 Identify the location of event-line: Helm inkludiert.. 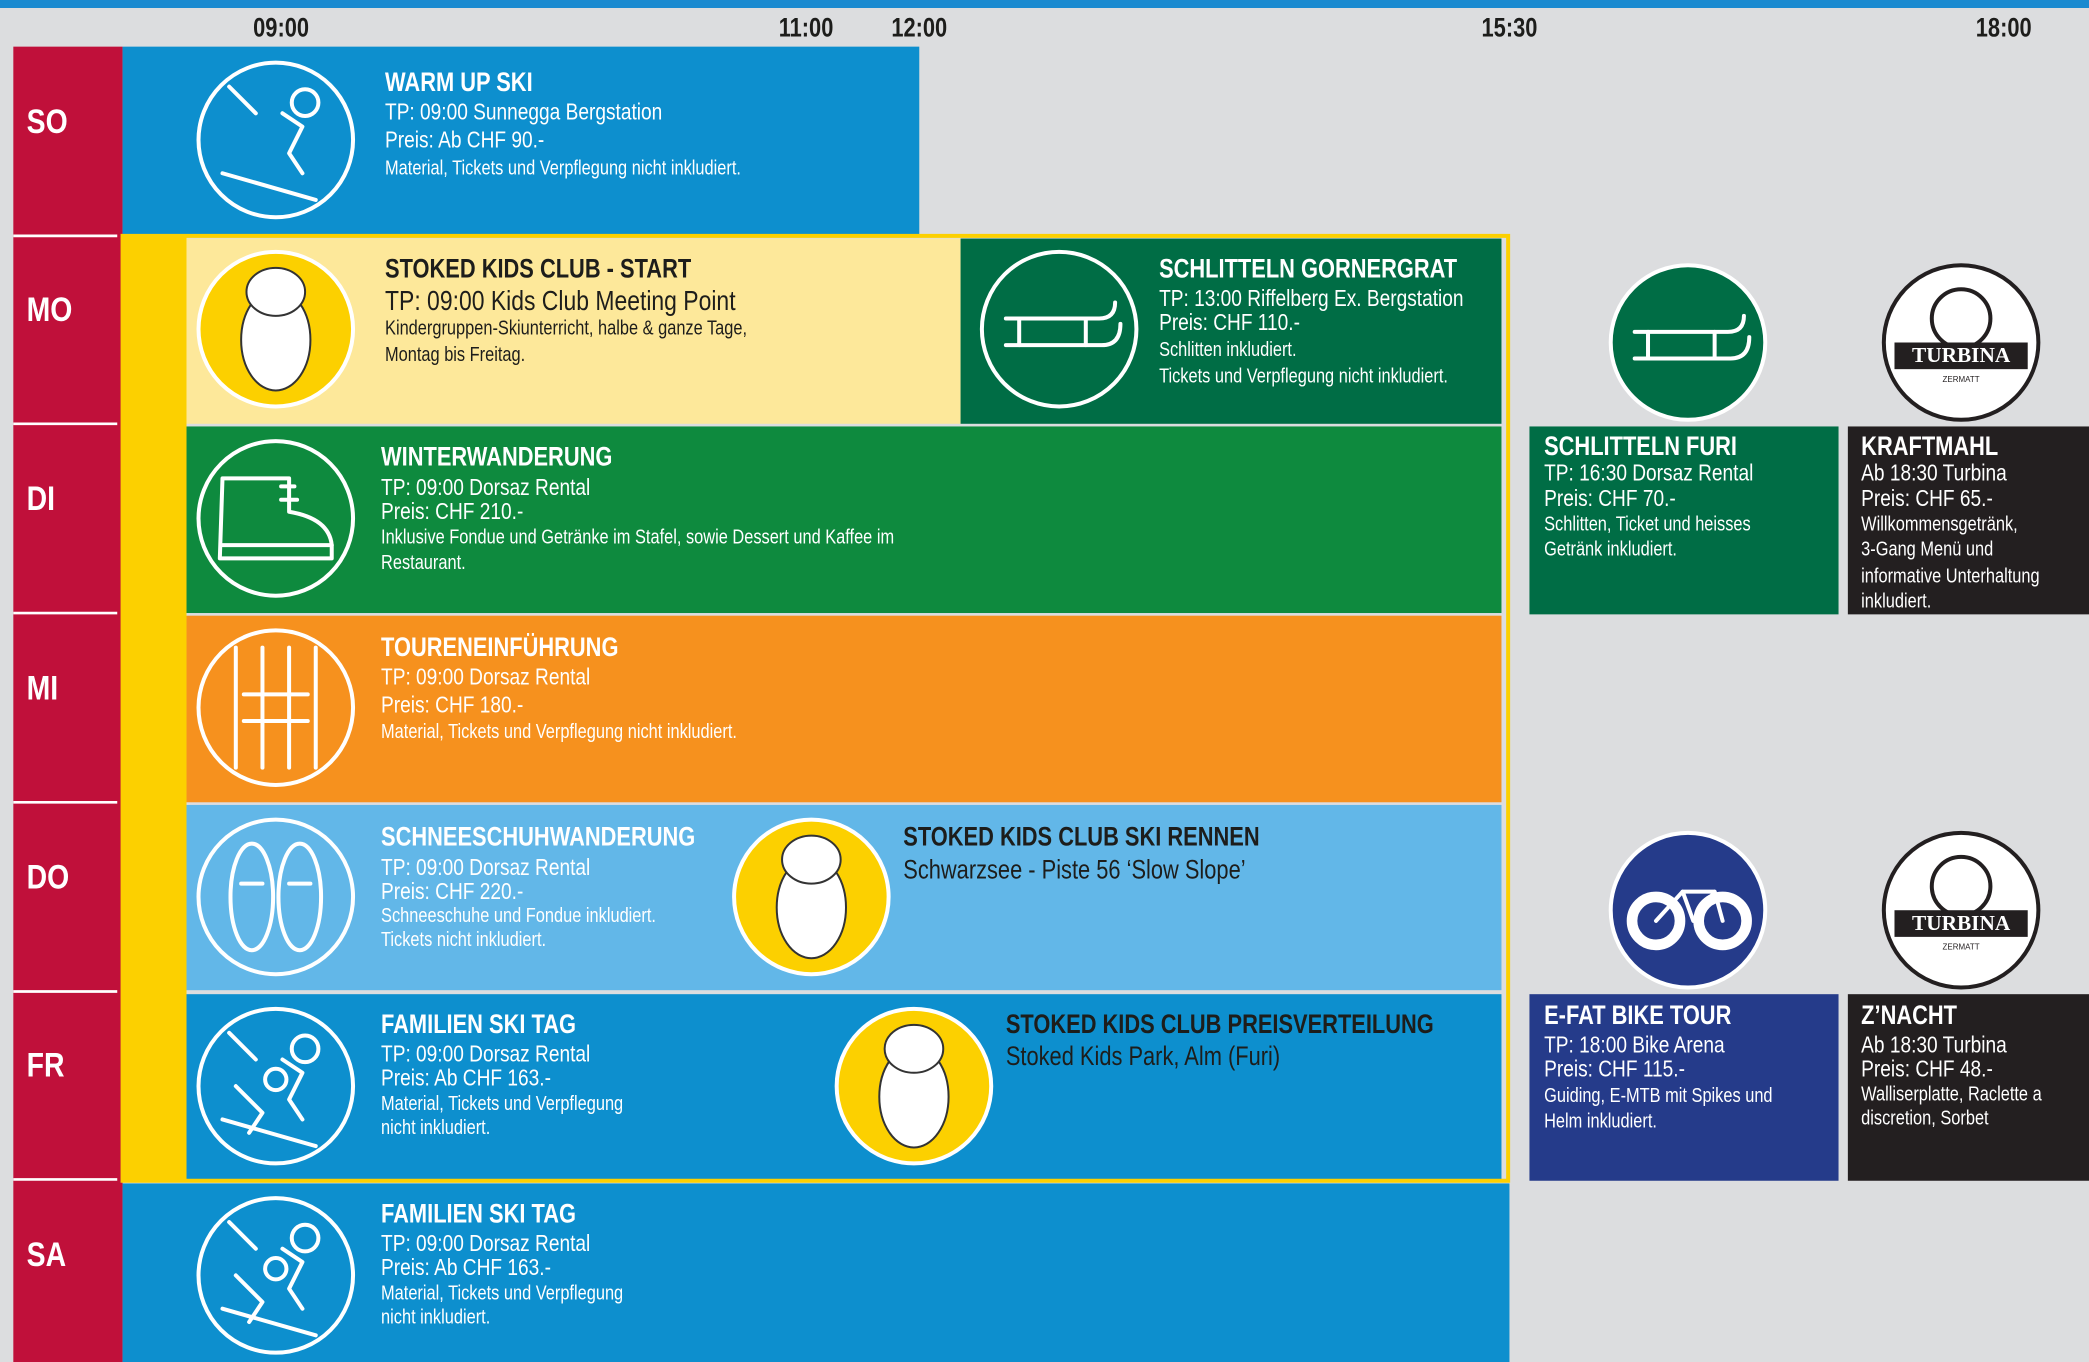
(1600, 1120).